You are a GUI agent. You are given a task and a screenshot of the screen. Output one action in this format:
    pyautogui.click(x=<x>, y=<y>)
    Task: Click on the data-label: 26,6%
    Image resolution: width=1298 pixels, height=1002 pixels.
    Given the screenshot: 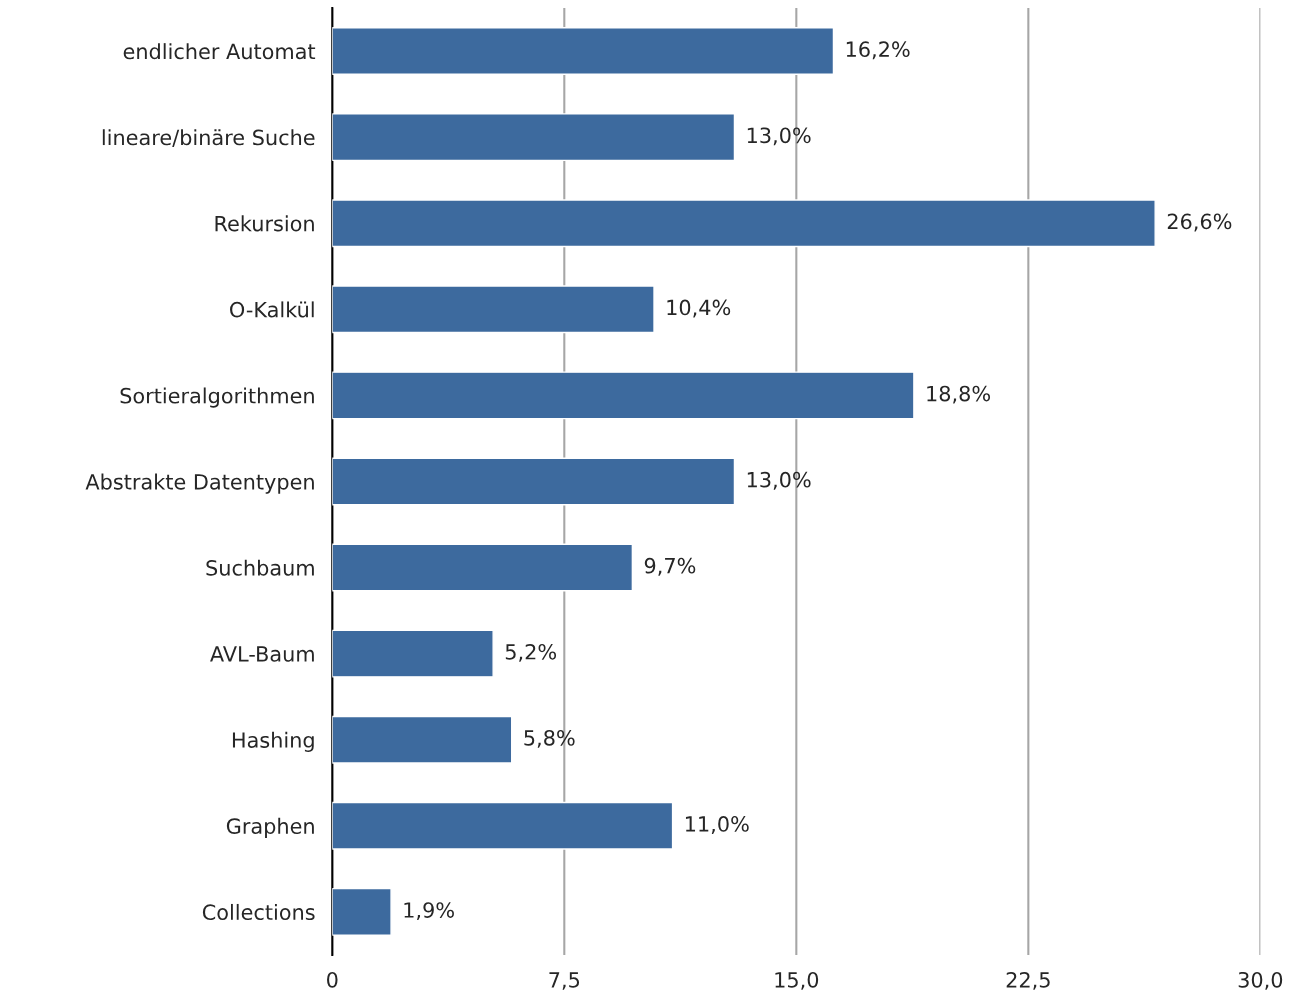 What is the action you would take?
    pyautogui.click(x=1199, y=222)
    